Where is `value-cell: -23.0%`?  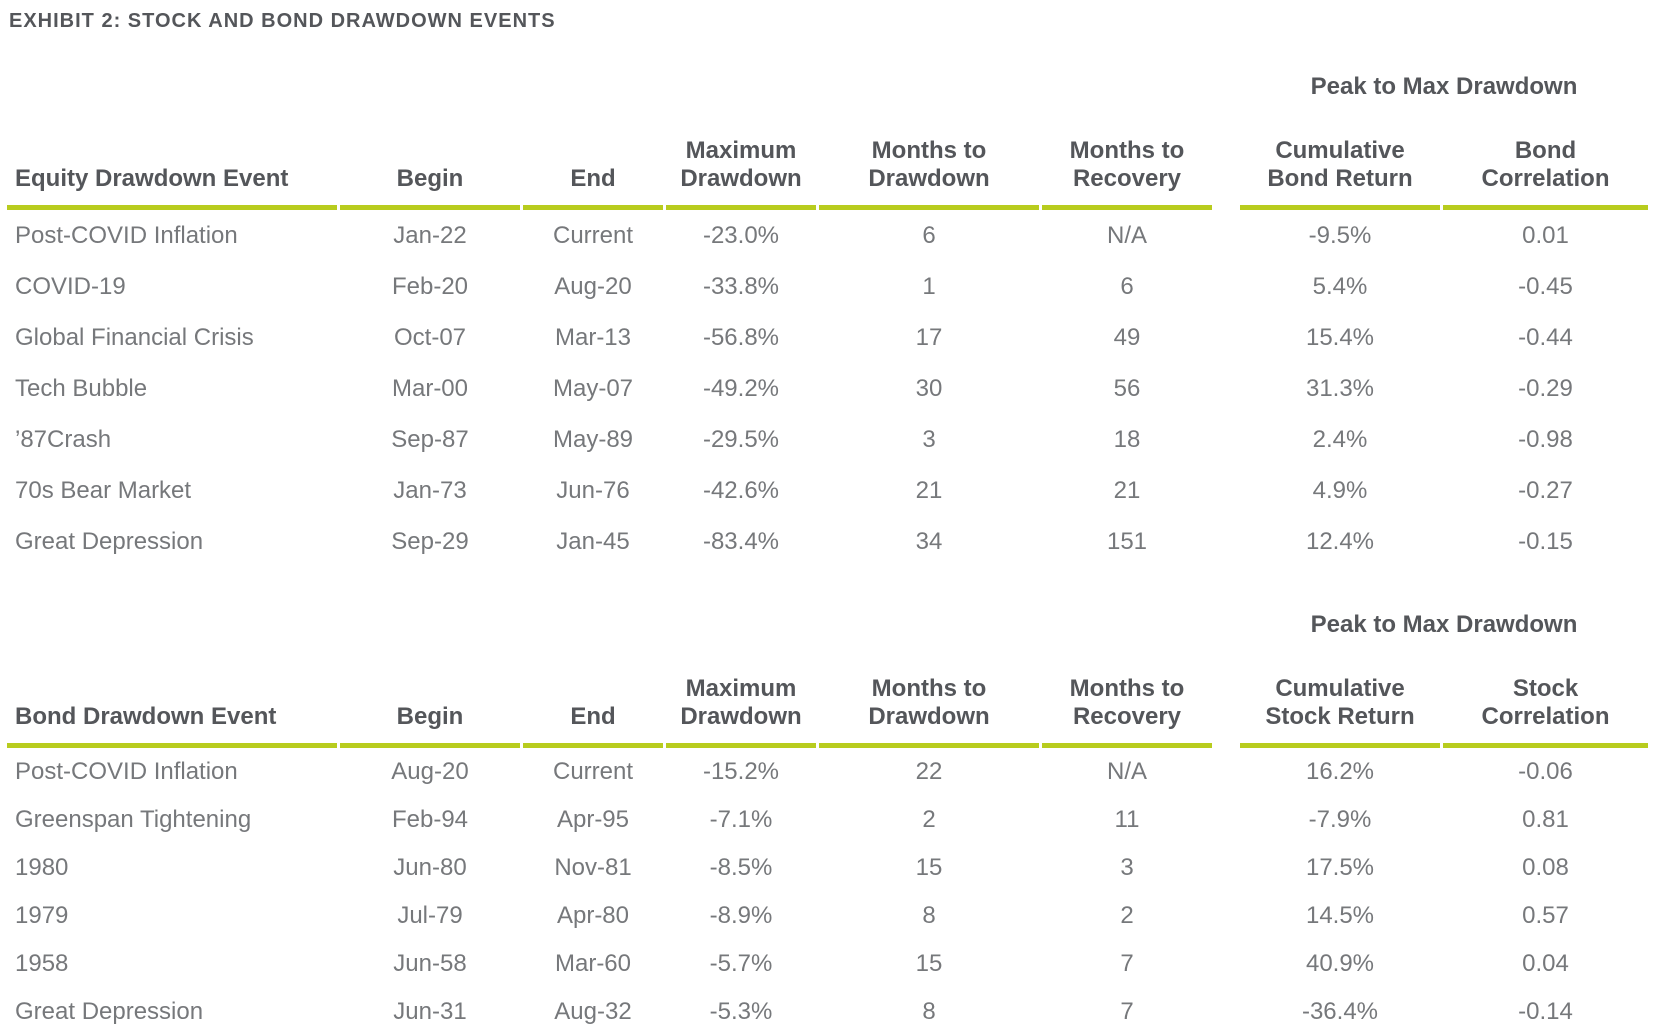
value-cell: -23.0% is located at coordinates (741, 235).